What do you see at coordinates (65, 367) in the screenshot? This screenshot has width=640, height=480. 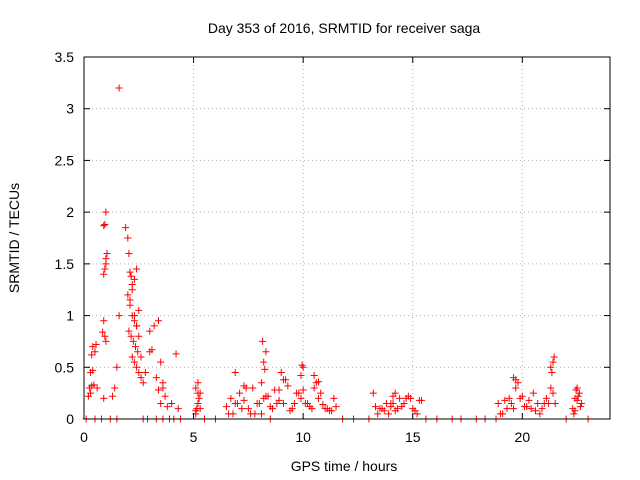 I see `y-tick-label: 0.5` at bounding box center [65, 367].